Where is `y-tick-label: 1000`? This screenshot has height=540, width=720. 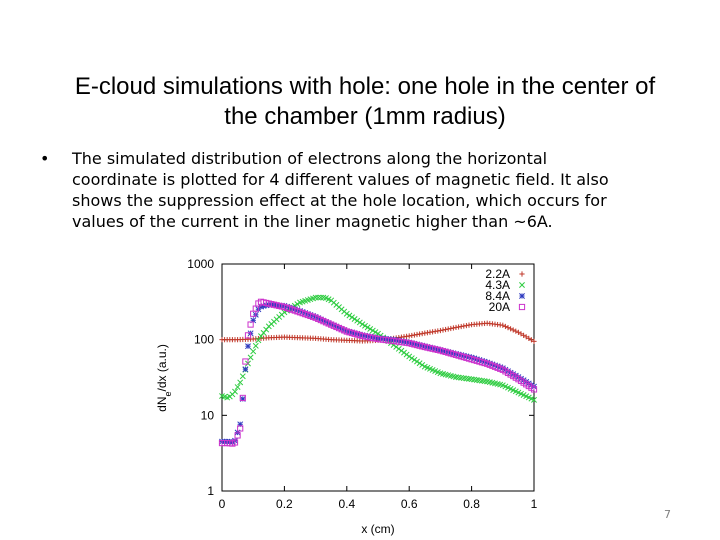 y-tick-label: 1000 is located at coordinates (200, 264).